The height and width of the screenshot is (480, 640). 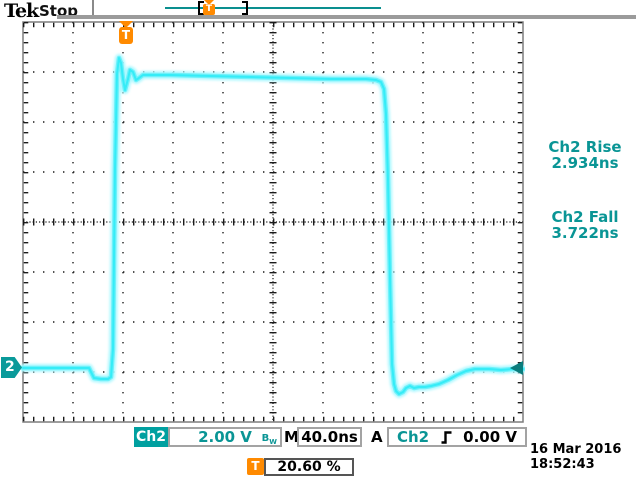 What do you see at coordinates (209, 9) in the screenshot?
I see `record-view-trigger-icon: T` at bounding box center [209, 9].